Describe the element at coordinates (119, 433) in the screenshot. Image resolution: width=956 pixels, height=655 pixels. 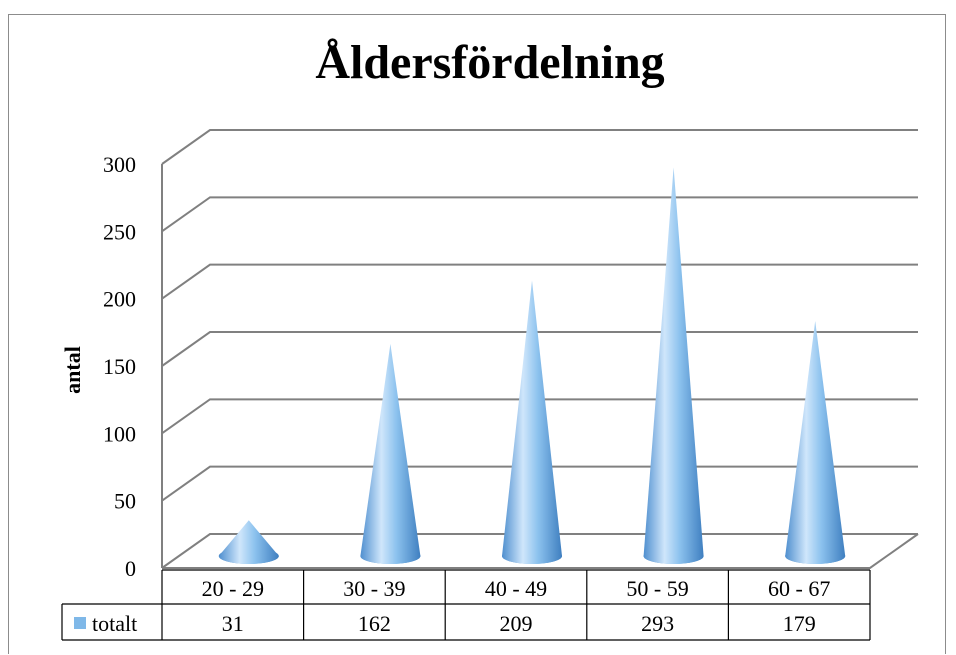
I see `y-tick-label: 100` at that location.